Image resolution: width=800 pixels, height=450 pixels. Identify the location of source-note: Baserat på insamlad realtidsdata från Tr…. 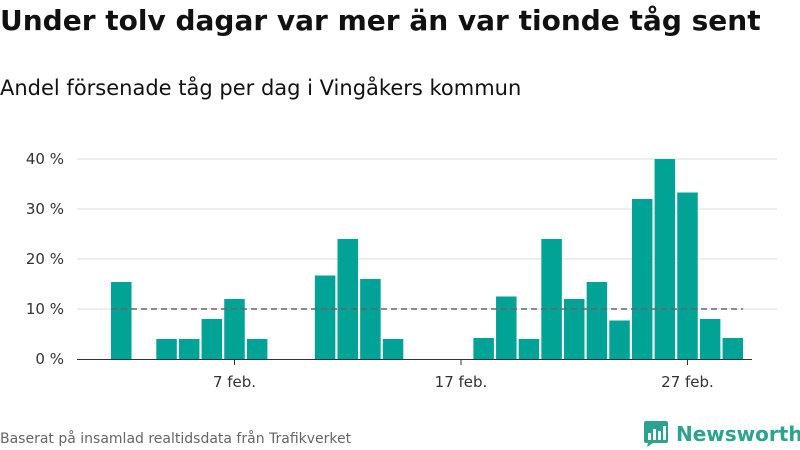
(176, 439).